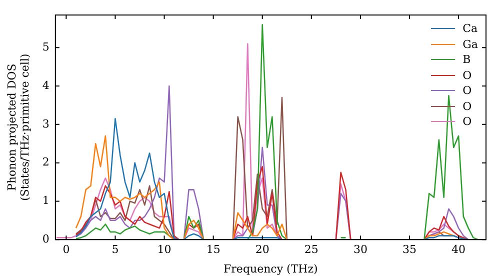 The width and height of the screenshot is (500, 280). What do you see at coordinates (46, 162) in the screenshot?
I see `y-tick-label: 2` at bounding box center [46, 162].